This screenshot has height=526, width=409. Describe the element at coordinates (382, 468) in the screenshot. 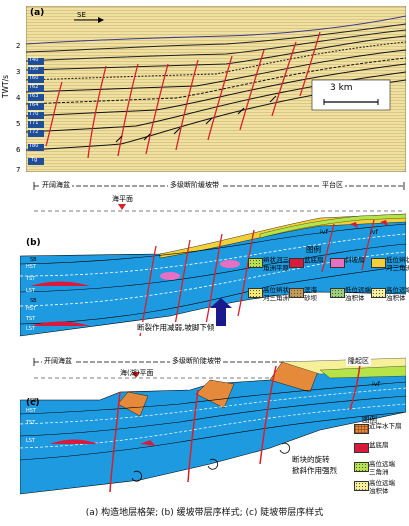

I see `legend-label: 高位远端 三角洲` at that location.